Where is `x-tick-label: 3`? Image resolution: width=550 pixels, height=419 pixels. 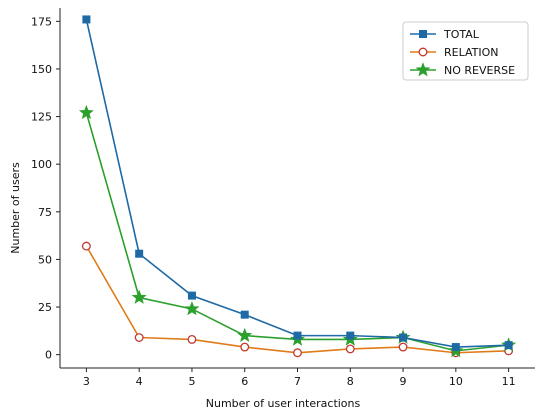 x-tick-label: 3 is located at coordinates (86, 381).